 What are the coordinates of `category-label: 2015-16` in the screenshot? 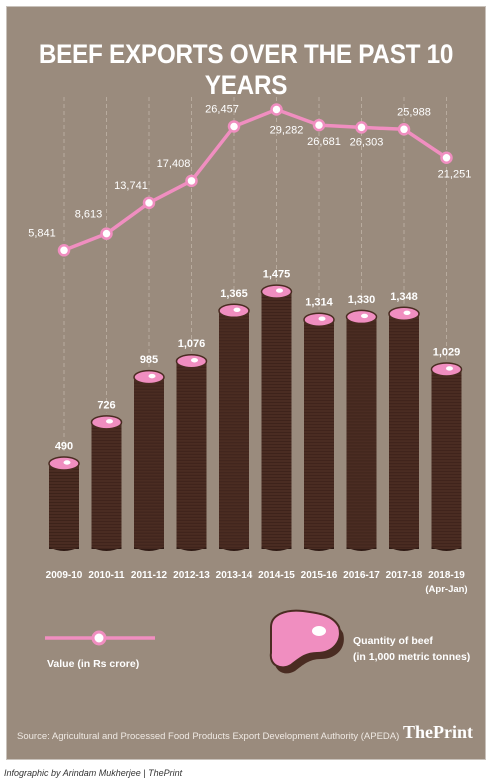 It's located at (319, 575).